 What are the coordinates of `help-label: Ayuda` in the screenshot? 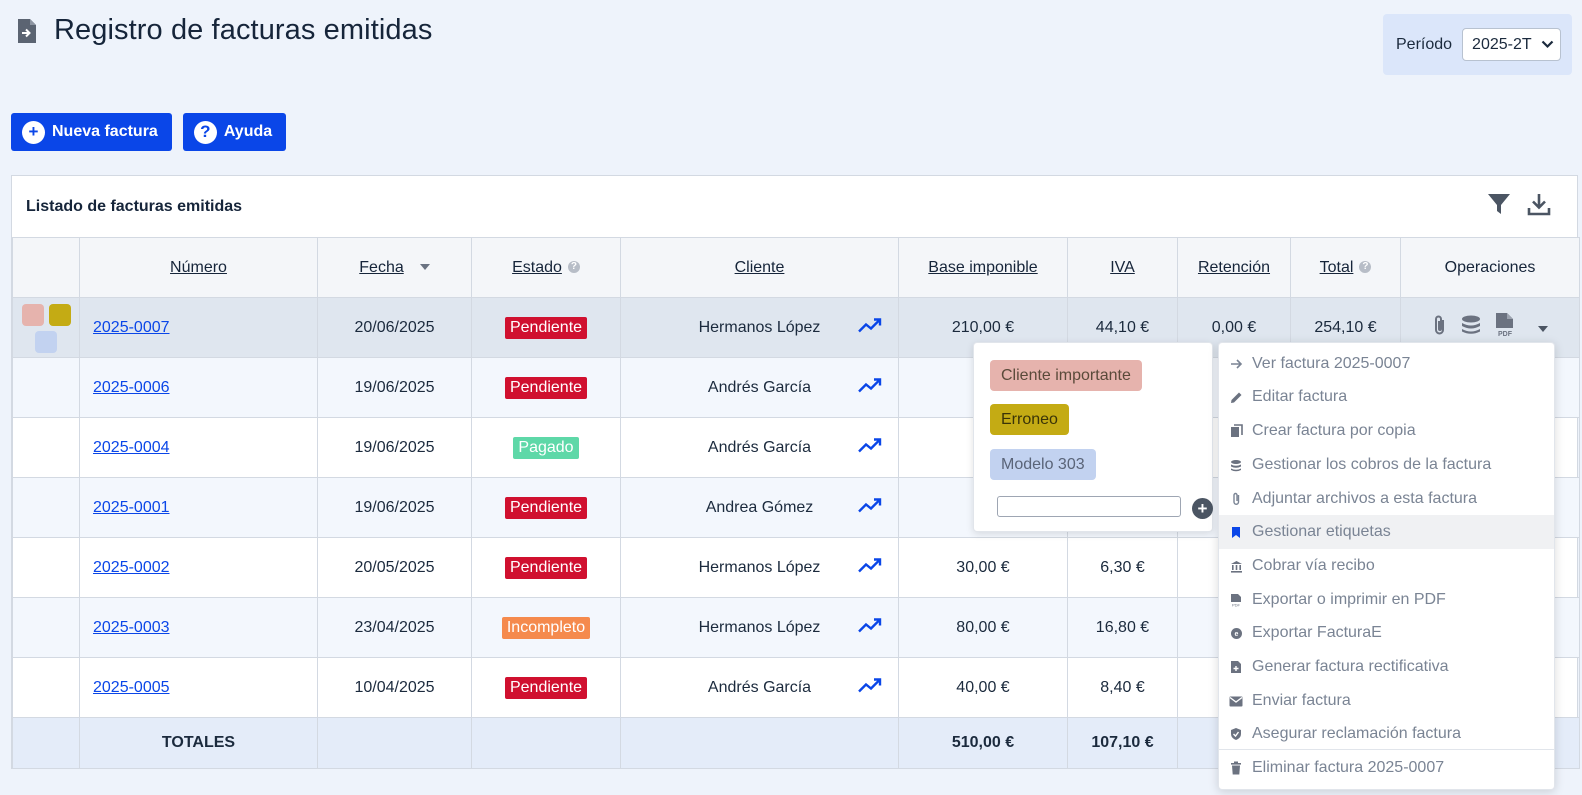 It's located at (248, 131).